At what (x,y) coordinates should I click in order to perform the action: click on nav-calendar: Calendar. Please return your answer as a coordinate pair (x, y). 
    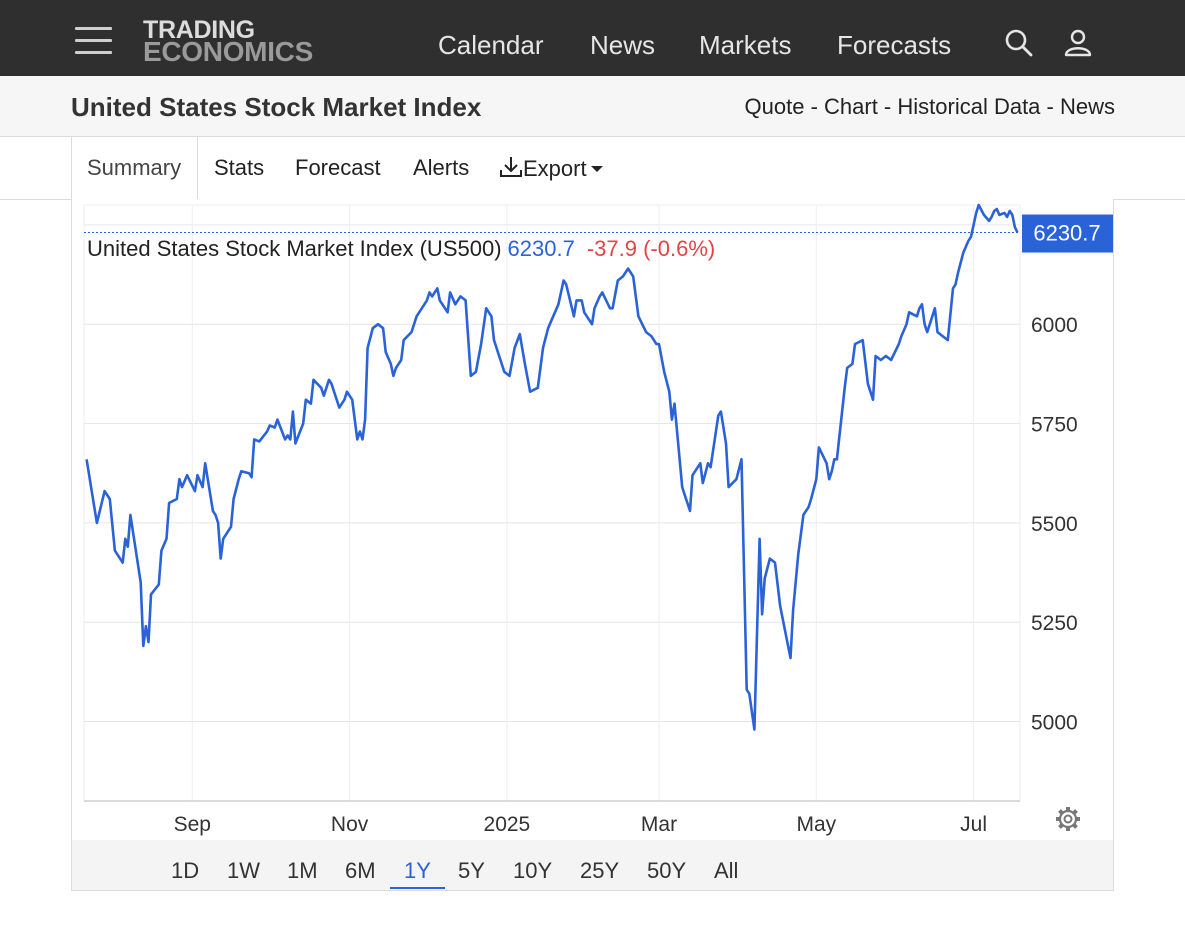
    Looking at the image, I should click on (491, 45).